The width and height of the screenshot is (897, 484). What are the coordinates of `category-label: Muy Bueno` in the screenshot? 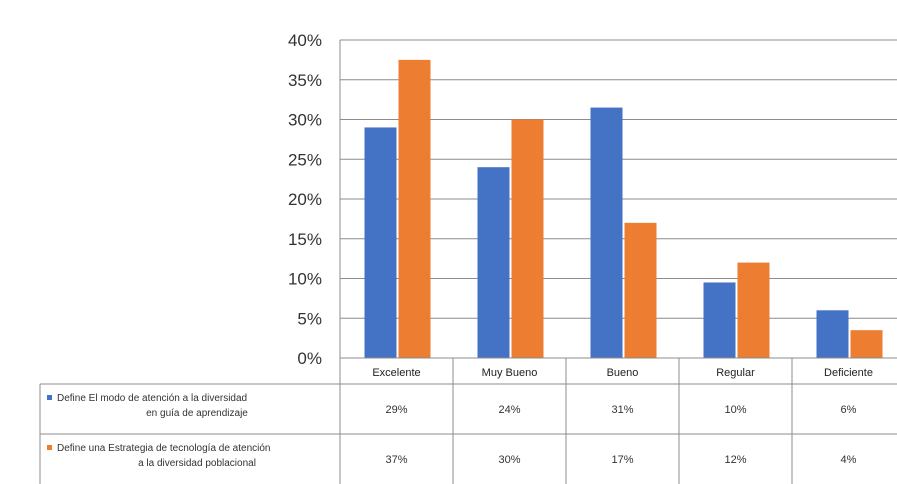 It's located at (510, 373).